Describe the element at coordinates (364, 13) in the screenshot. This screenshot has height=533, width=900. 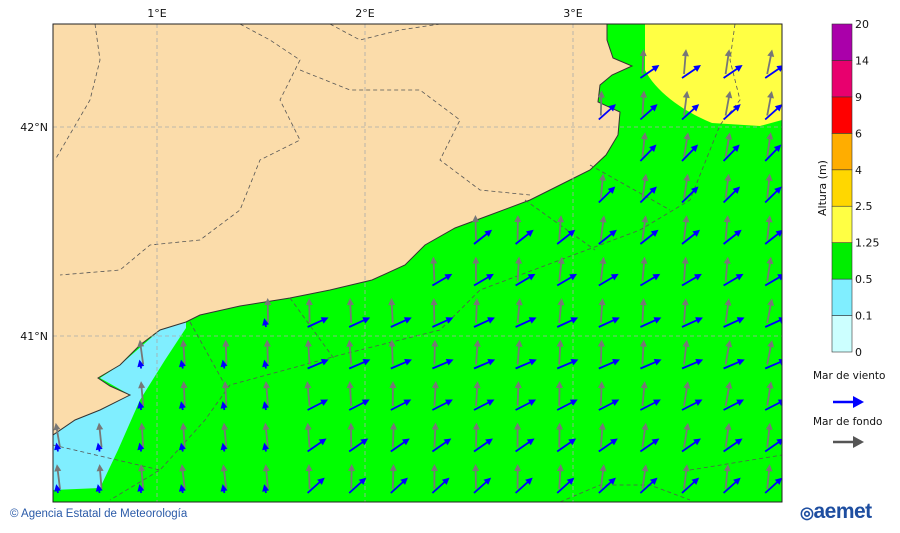
I see `lon-label-2e: 2°E` at that location.